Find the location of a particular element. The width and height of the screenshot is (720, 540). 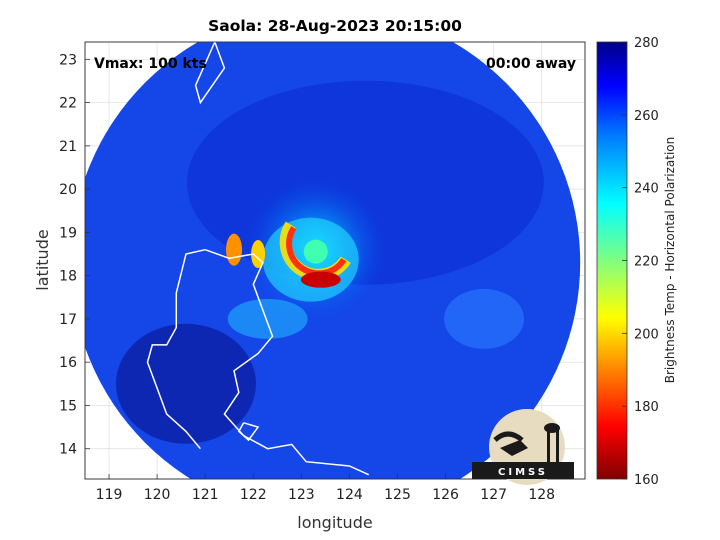

colorbar-tick-label: 260 is located at coordinates (646, 116).